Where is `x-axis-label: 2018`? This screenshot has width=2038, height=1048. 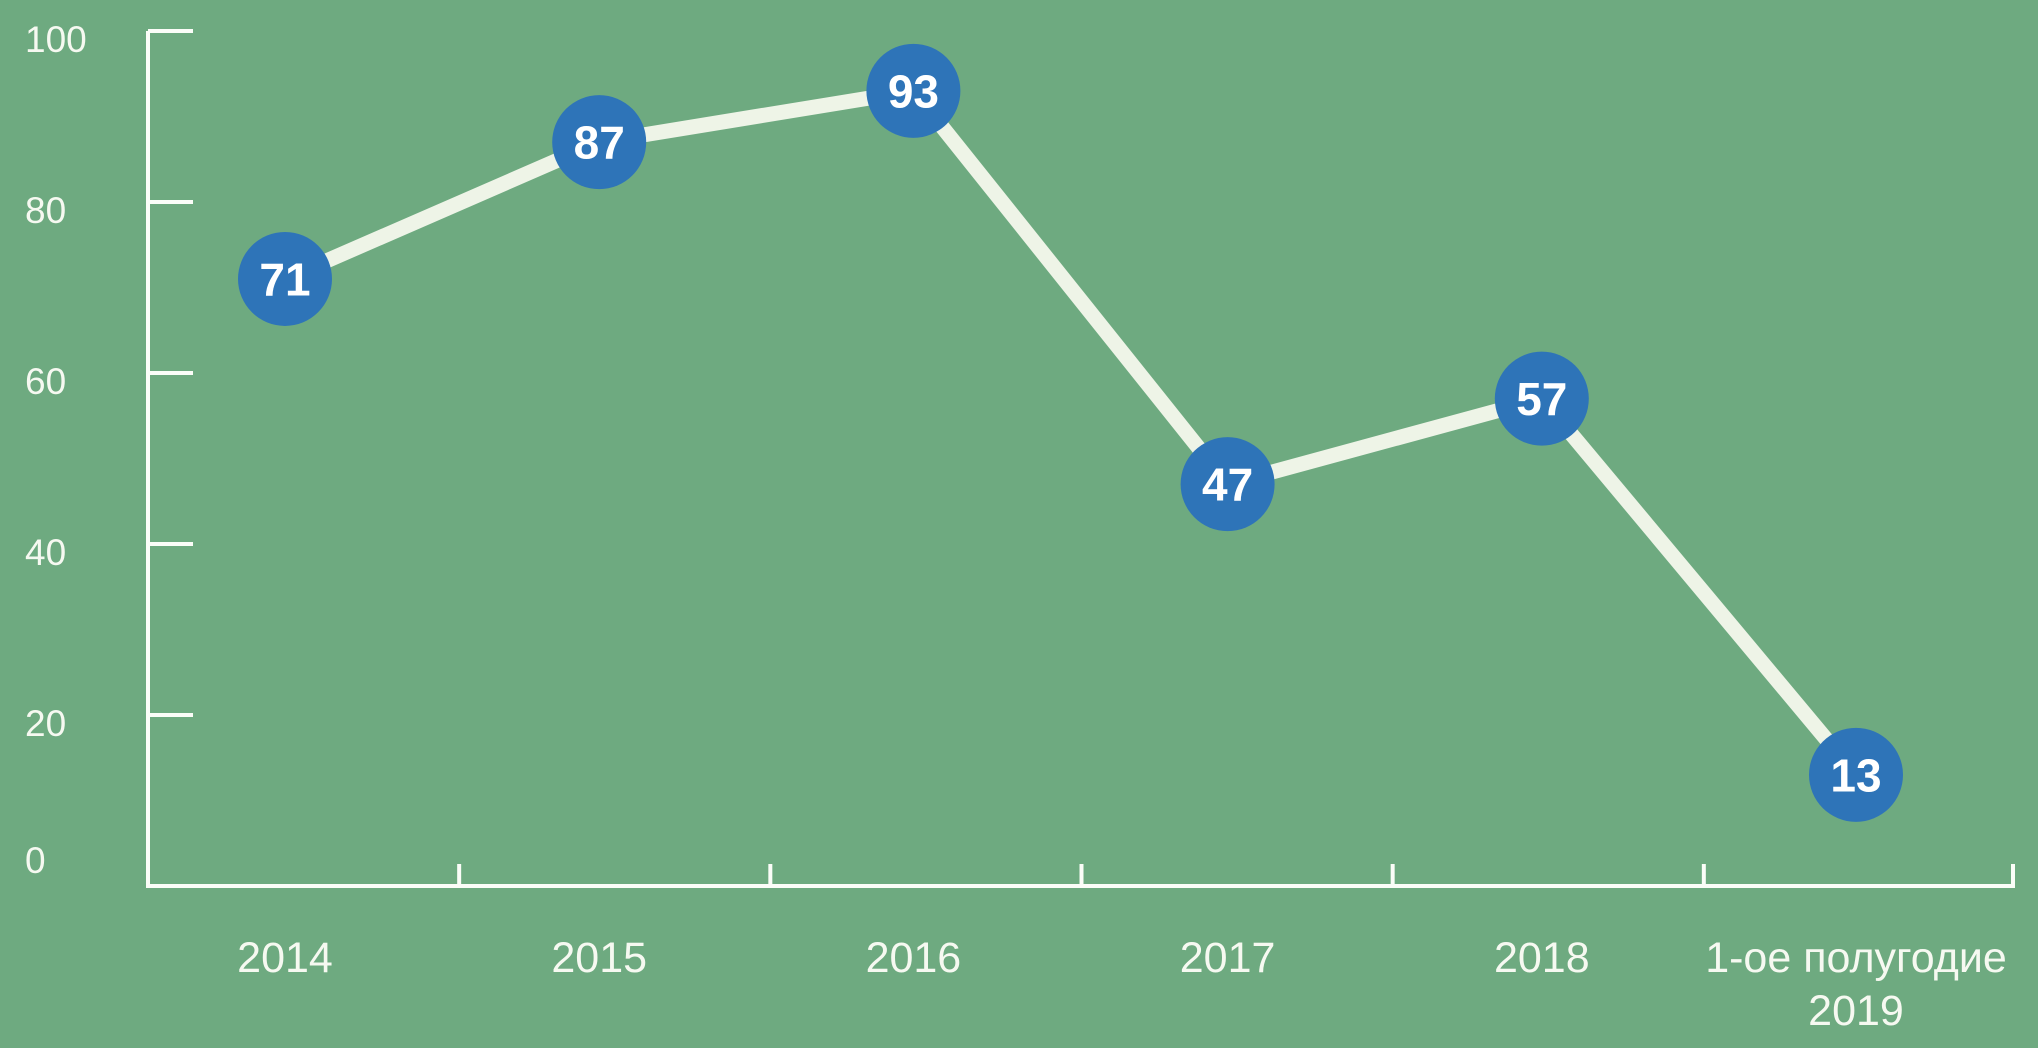 x-axis-label: 2018 is located at coordinates (1542, 958).